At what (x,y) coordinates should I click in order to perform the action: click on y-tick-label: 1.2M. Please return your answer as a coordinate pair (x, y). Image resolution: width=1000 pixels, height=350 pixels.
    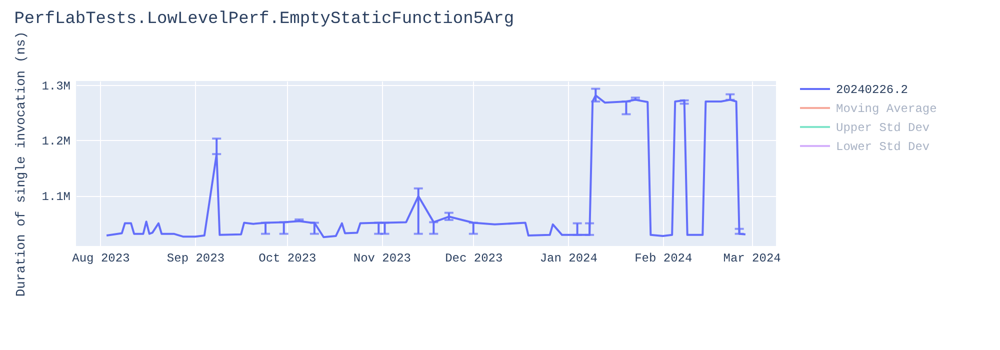
    Looking at the image, I should click on (56, 141).